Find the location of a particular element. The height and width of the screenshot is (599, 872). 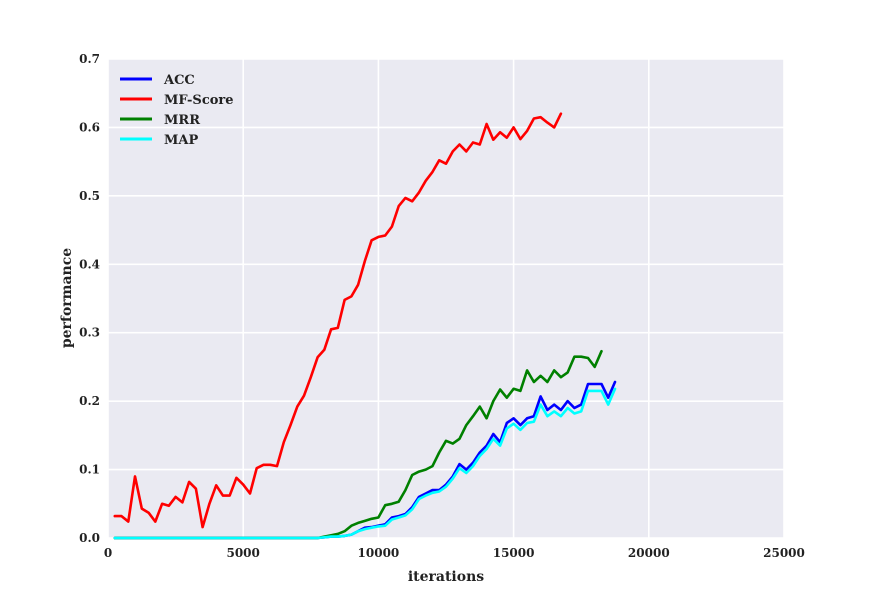

legend-label-map: MAP is located at coordinates (181, 140).